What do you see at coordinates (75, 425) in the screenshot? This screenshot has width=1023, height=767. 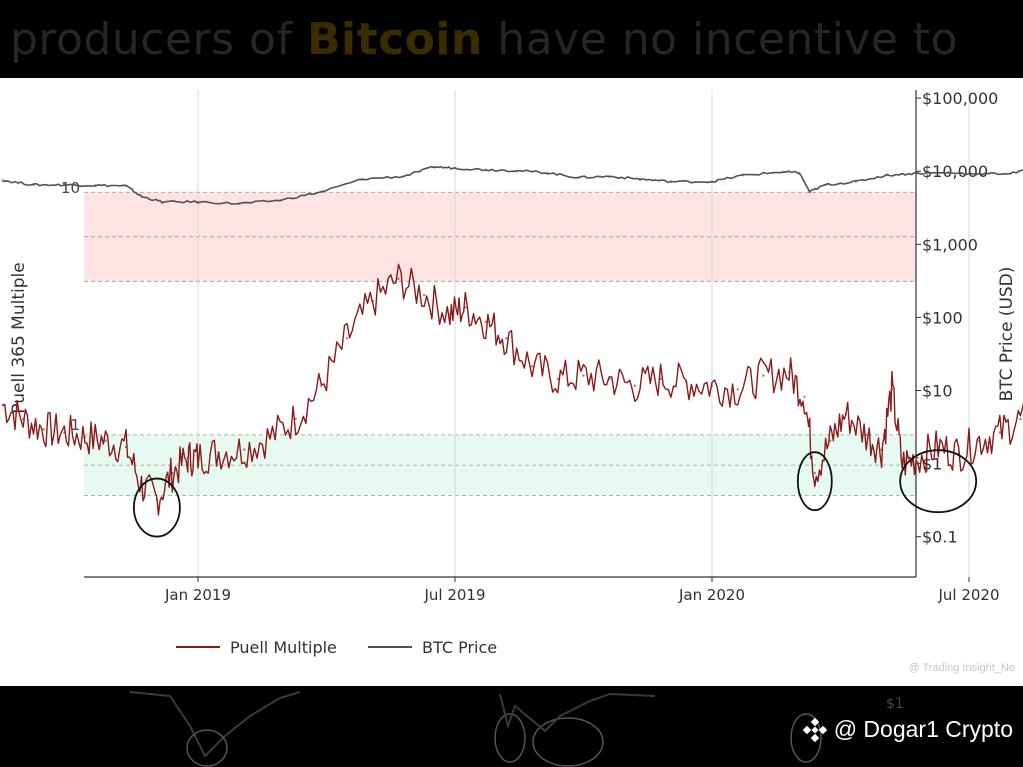 I see `left-tick-label: 1` at bounding box center [75, 425].